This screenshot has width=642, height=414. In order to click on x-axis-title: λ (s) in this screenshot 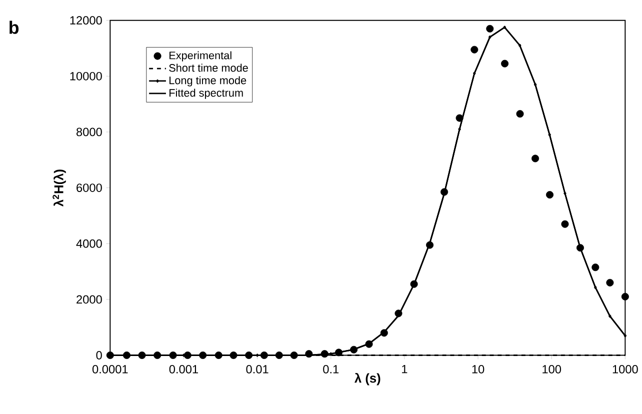, I will do `click(367, 379)`.